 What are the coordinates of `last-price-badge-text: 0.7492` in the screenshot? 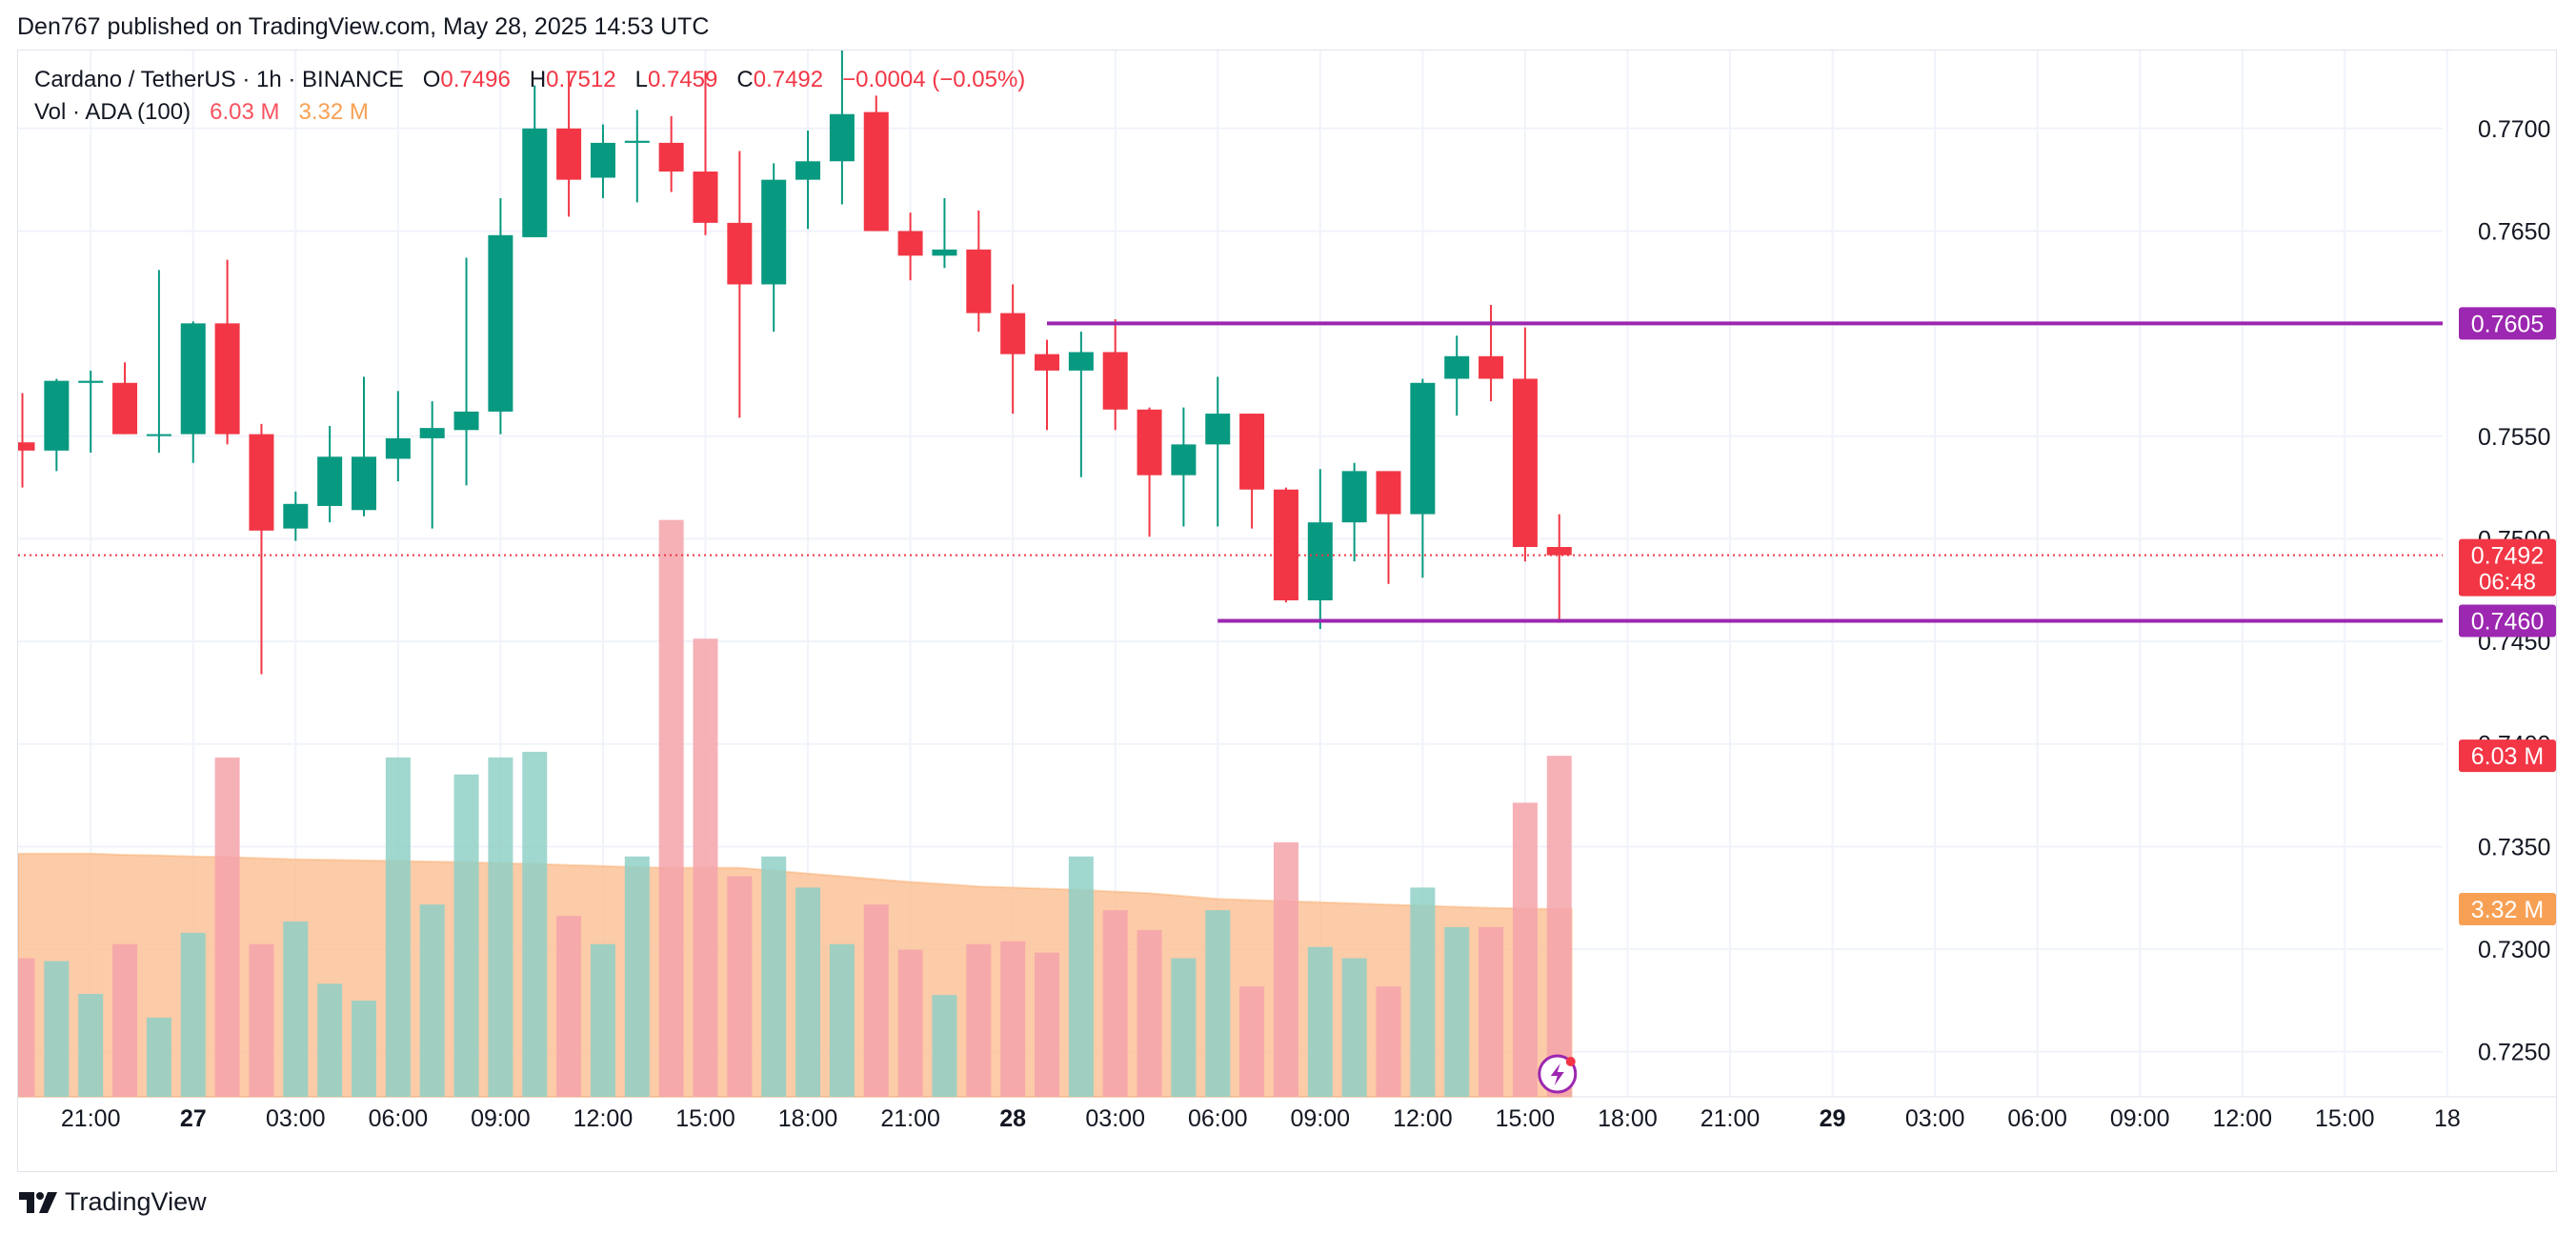 It's located at (2507, 556).